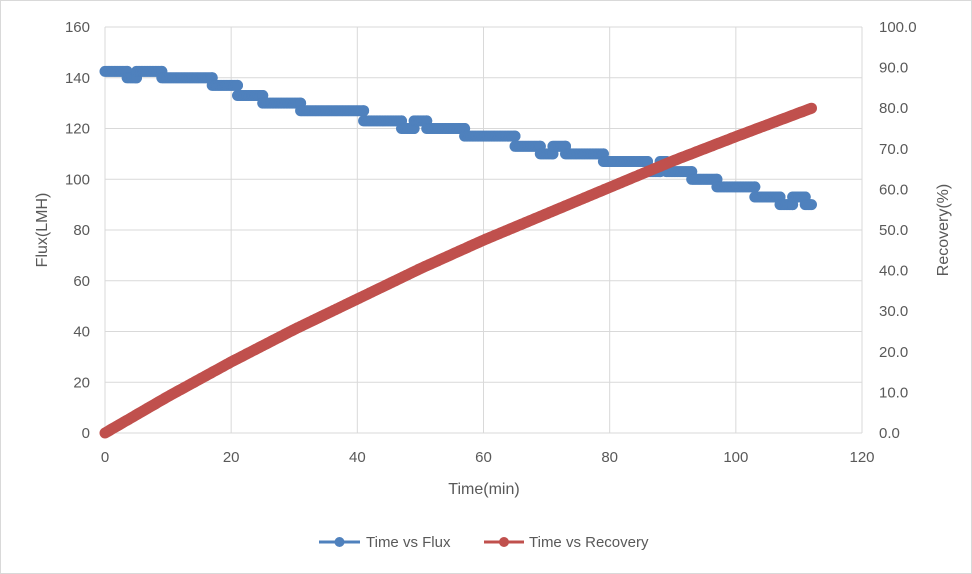  I want to click on legend-flux-label: Time vs Flux, so click(408, 542).